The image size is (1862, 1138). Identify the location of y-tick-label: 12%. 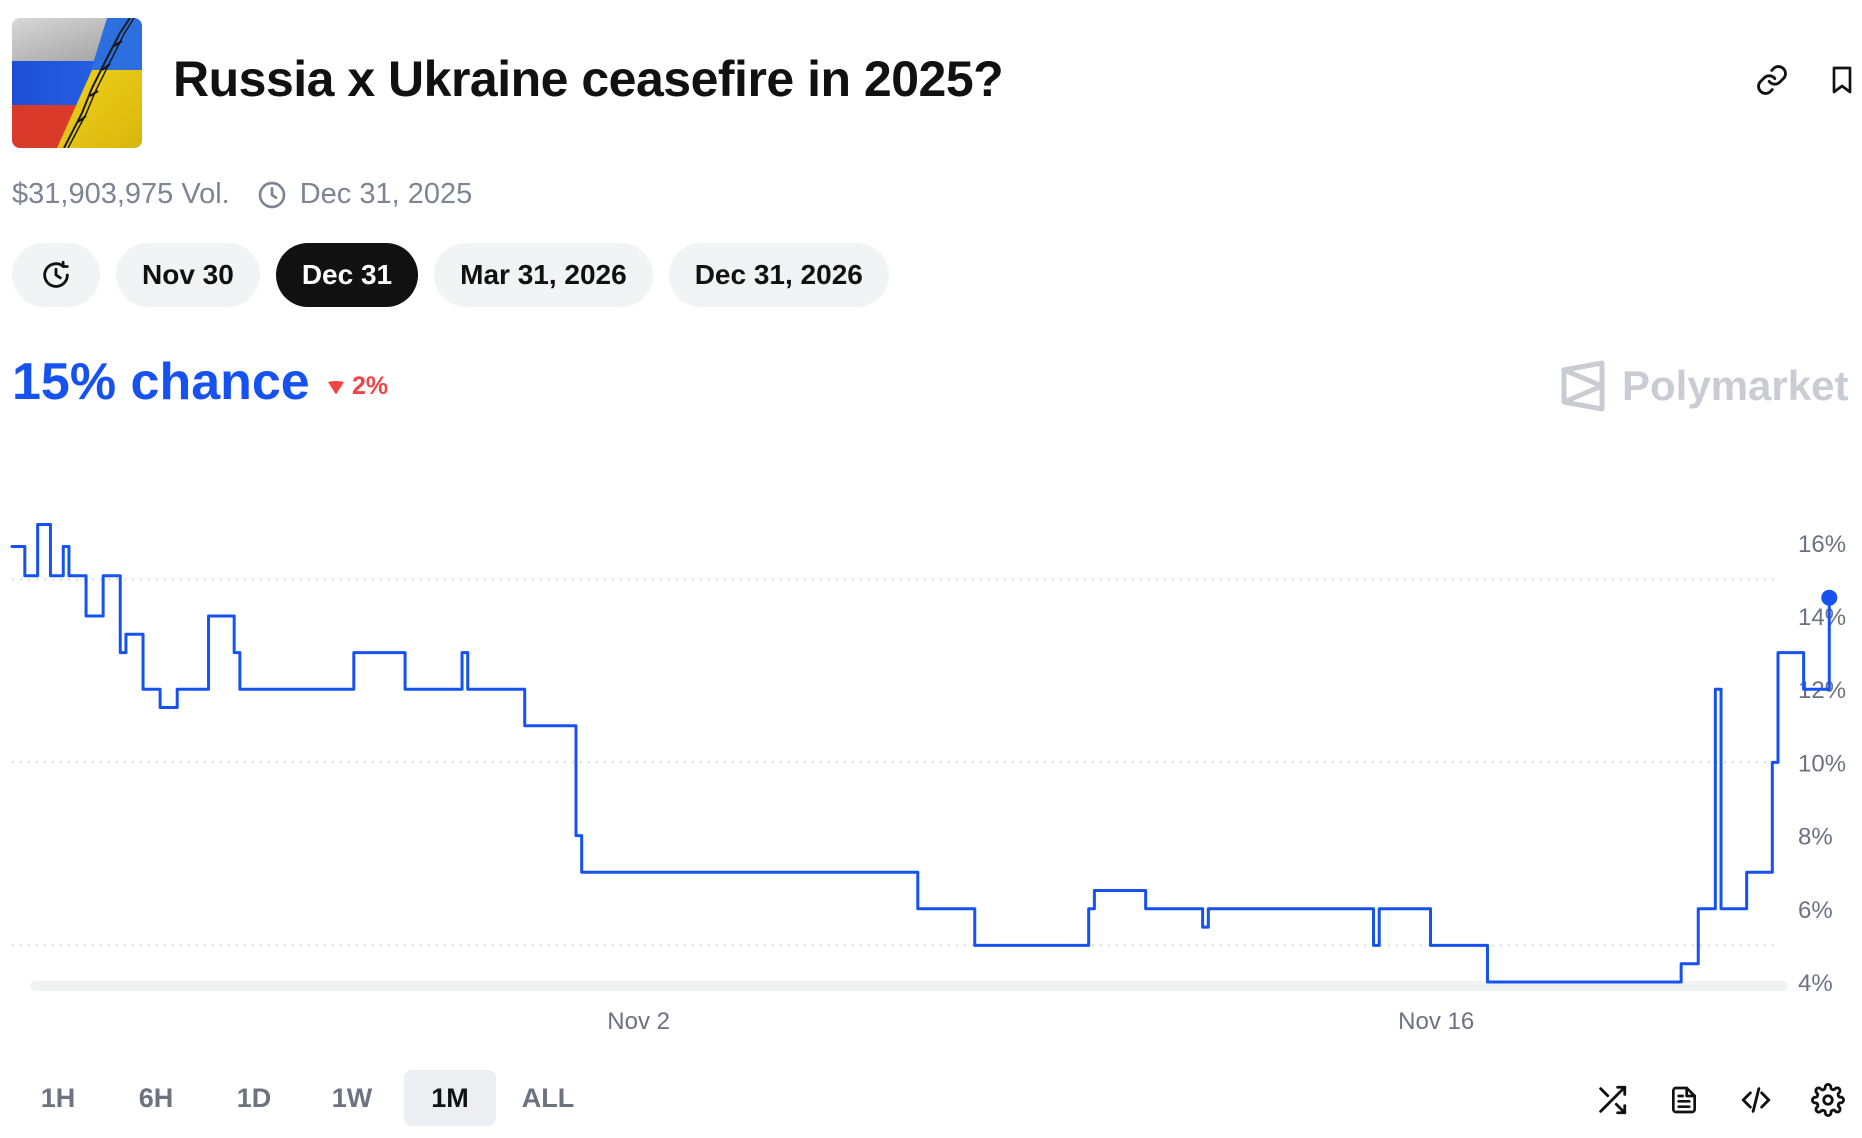
(1822, 690).